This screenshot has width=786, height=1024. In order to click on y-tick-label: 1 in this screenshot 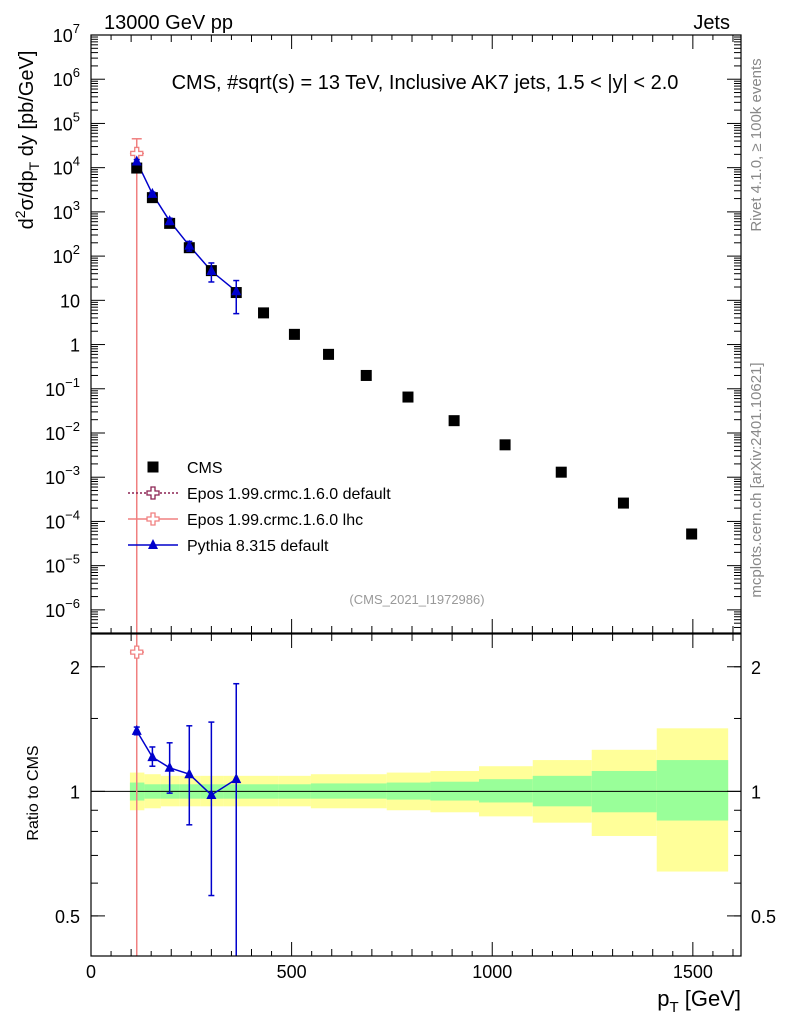, I will do `click(75, 346)`.